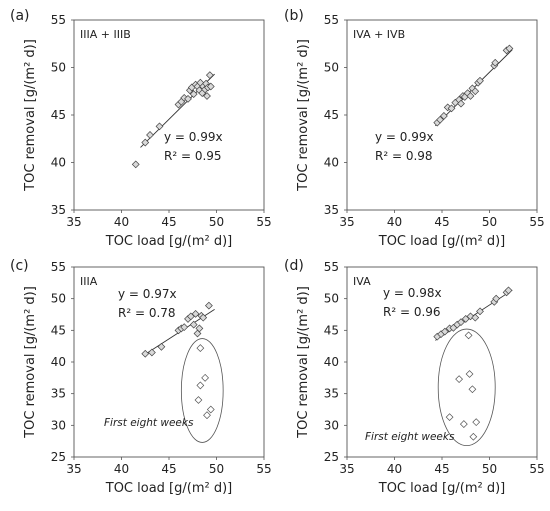  What do you see at coordinates (489, 469) in the screenshot?
I see `panel-d-x-tick-label: 50` at bounding box center [489, 469].